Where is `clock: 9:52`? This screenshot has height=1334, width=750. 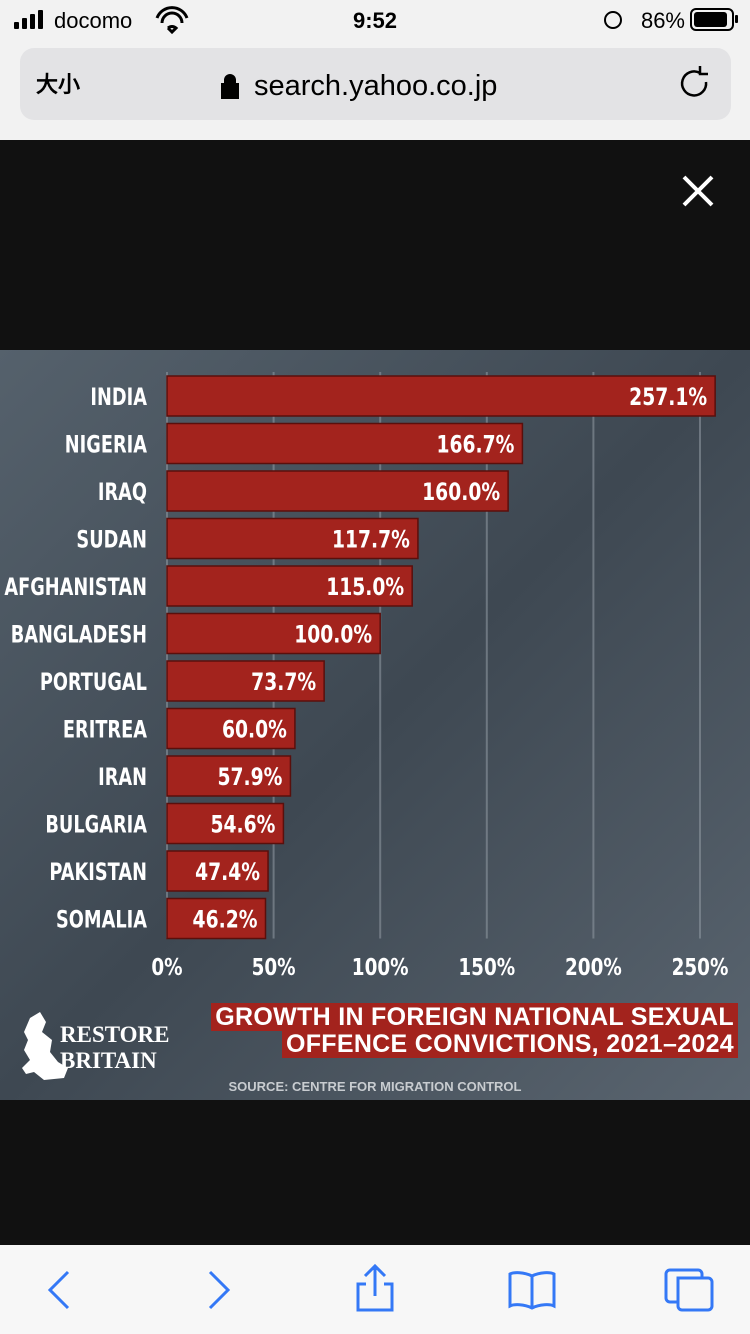
clock: 9:52 is located at coordinates (375, 20).